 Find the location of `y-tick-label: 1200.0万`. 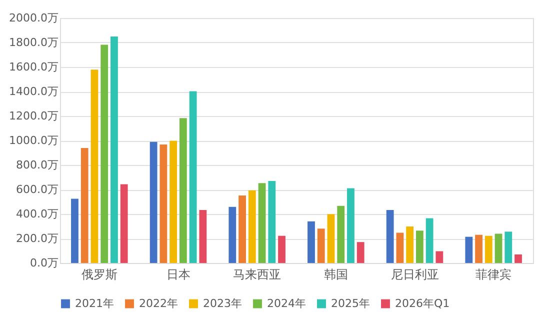

y-tick-label: 1200.0万 is located at coordinates (33, 116).